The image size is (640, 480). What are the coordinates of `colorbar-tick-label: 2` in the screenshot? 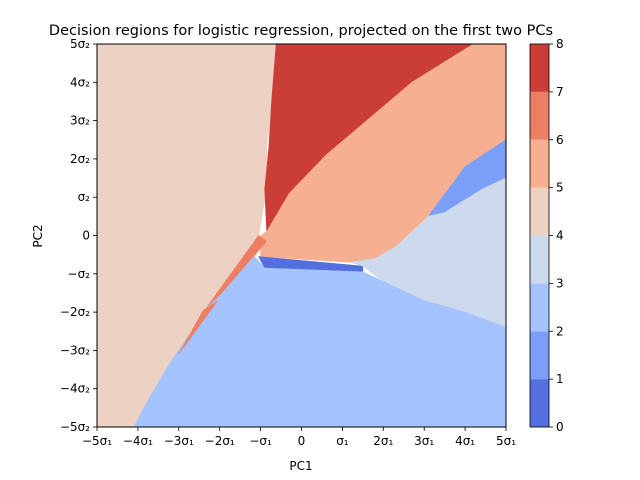 It's located at (560, 331).